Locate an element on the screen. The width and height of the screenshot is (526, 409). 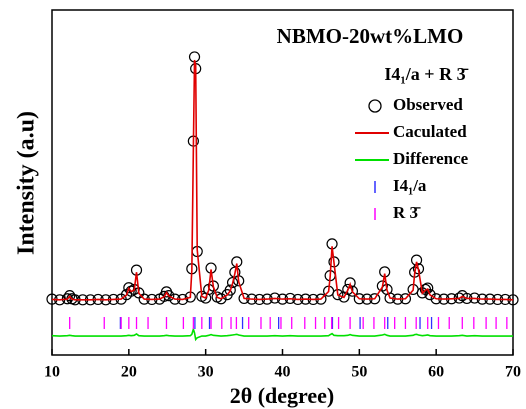
chart-title: NBMO-20wt%LMO is located at coordinates (370, 36).